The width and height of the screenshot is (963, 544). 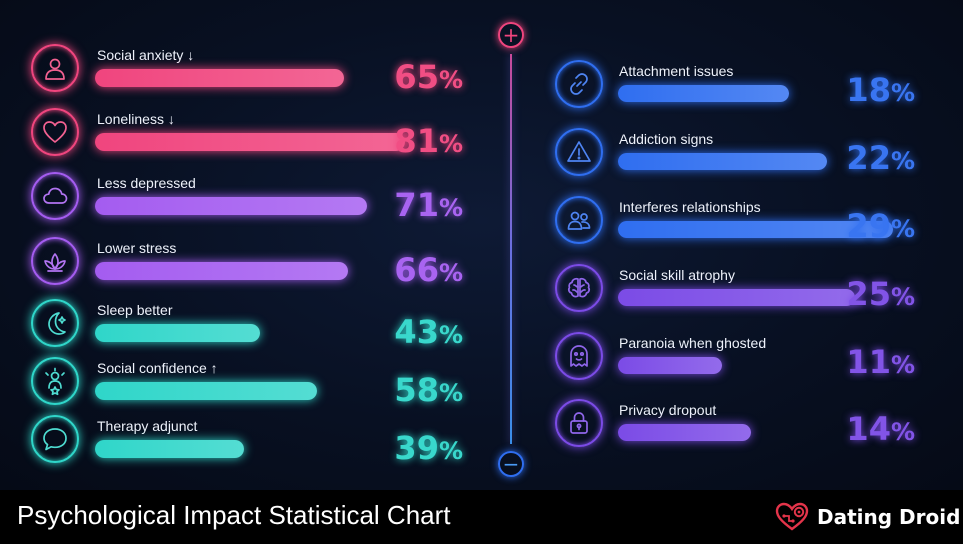 I want to click on icon-ring-social-confidence, so click(x=55, y=381).